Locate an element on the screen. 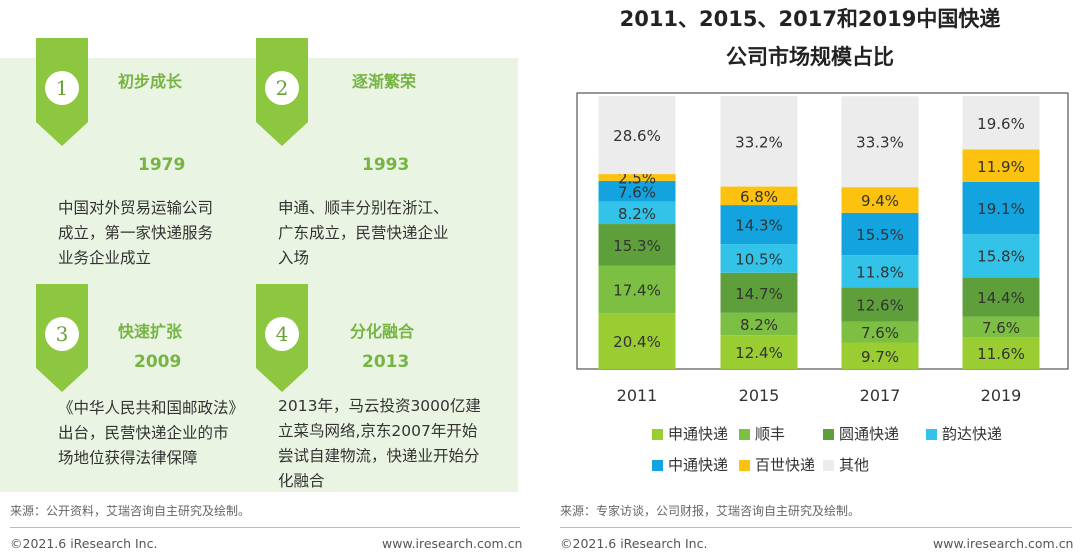 This screenshot has height=555, width=1080. data-label: 11.8% is located at coordinates (880, 272).